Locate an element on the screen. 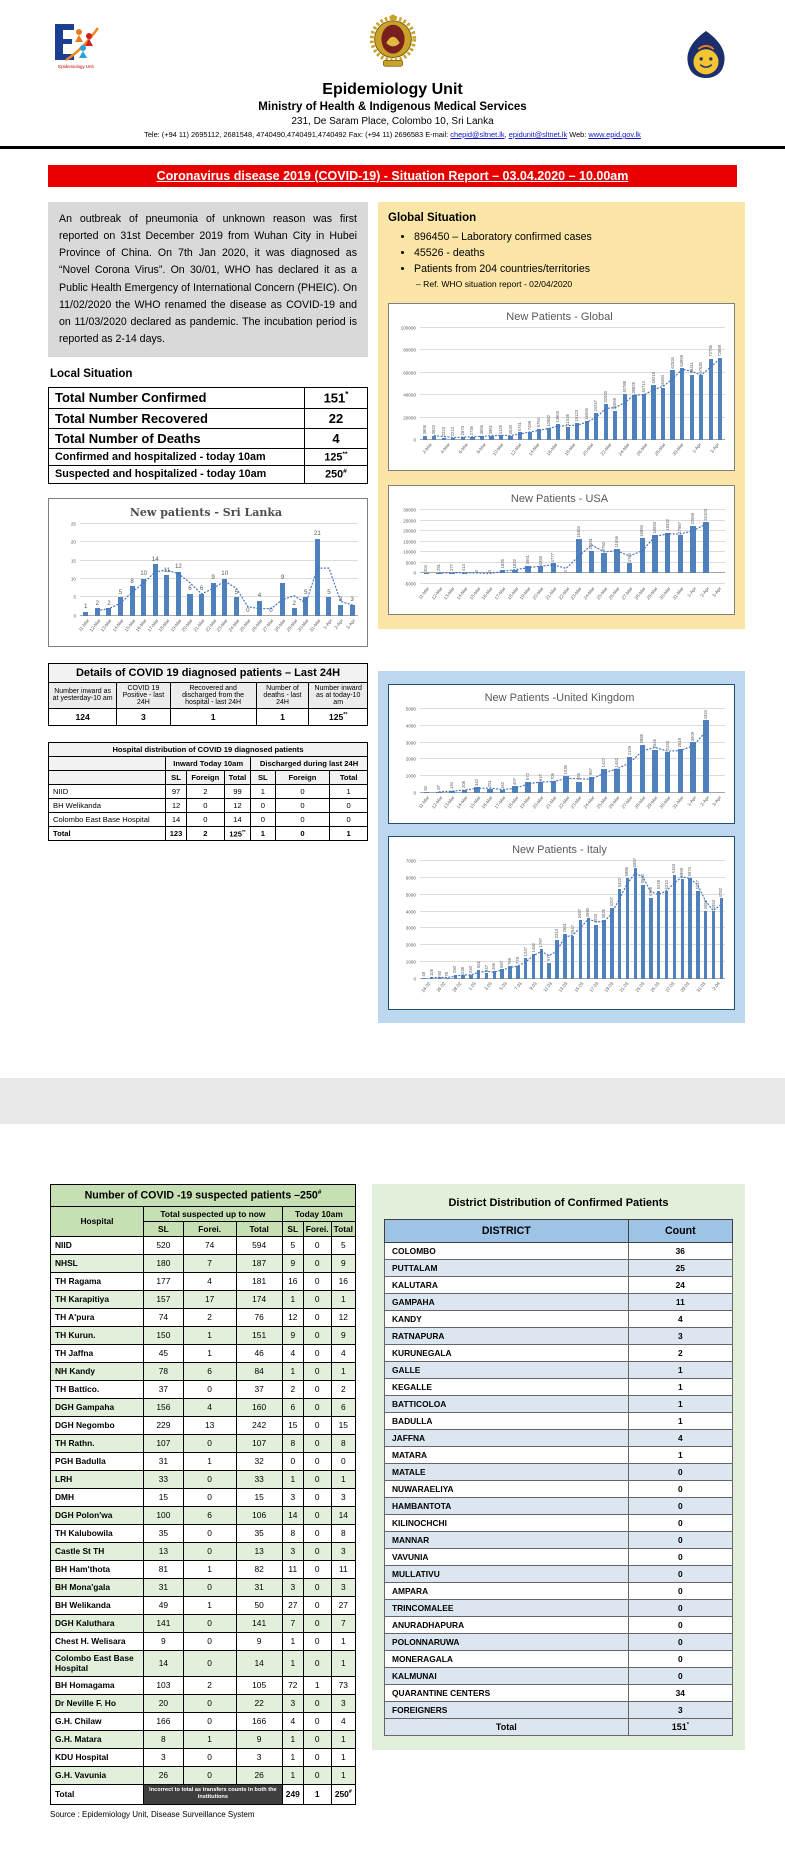  cell: 106 is located at coordinates (259, 1515).